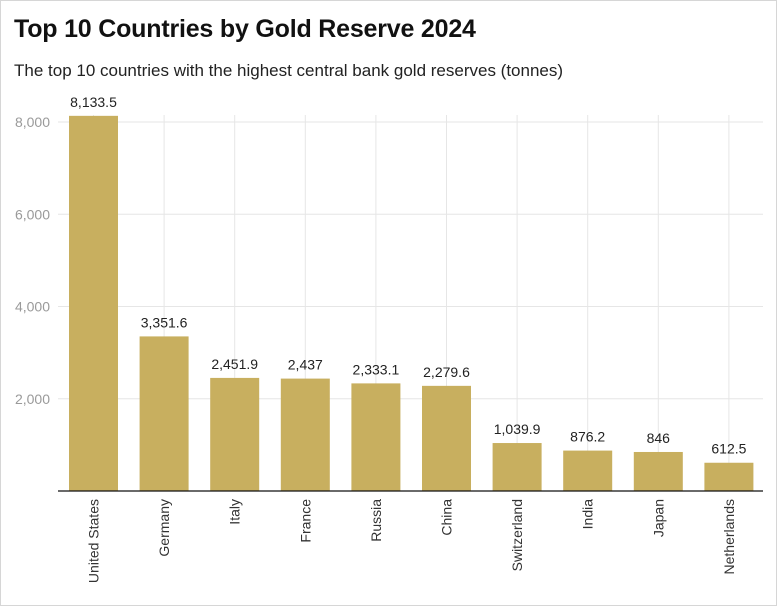 The image size is (777, 606). Describe the element at coordinates (658, 471) in the screenshot. I see `bar-japan` at that location.